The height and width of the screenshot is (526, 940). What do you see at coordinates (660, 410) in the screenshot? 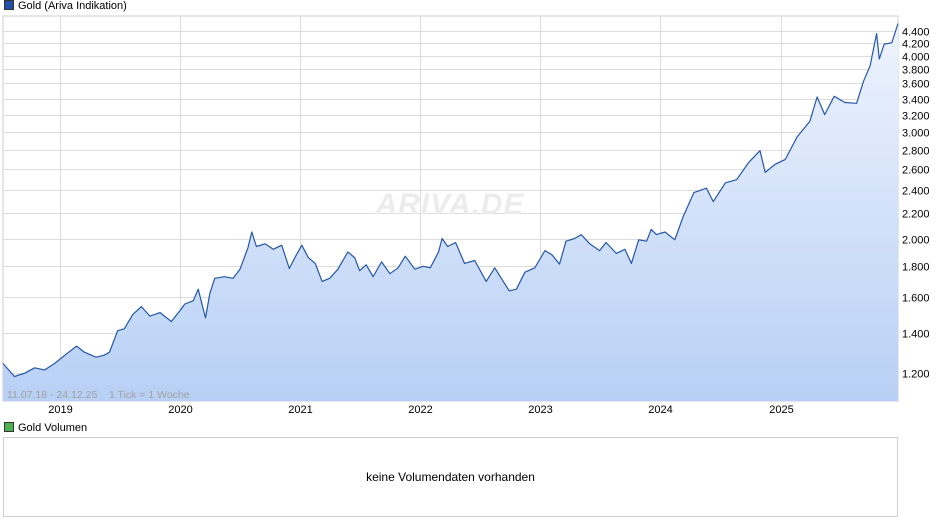
I see `x-tick-label: 2024` at bounding box center [660, 410].